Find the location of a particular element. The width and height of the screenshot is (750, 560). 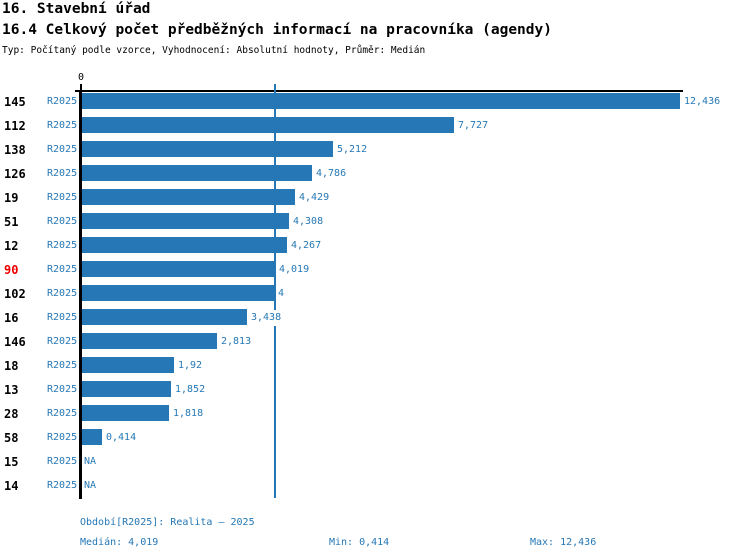

row-value-label: 4,267 is located at coordinates (306, 246).